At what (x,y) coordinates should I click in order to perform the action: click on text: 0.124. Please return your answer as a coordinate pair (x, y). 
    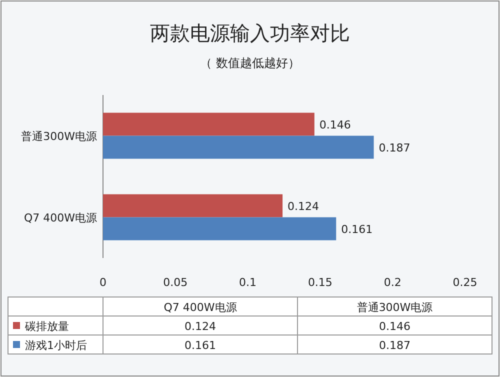
    Looking at the image, I should click on (200, 326).